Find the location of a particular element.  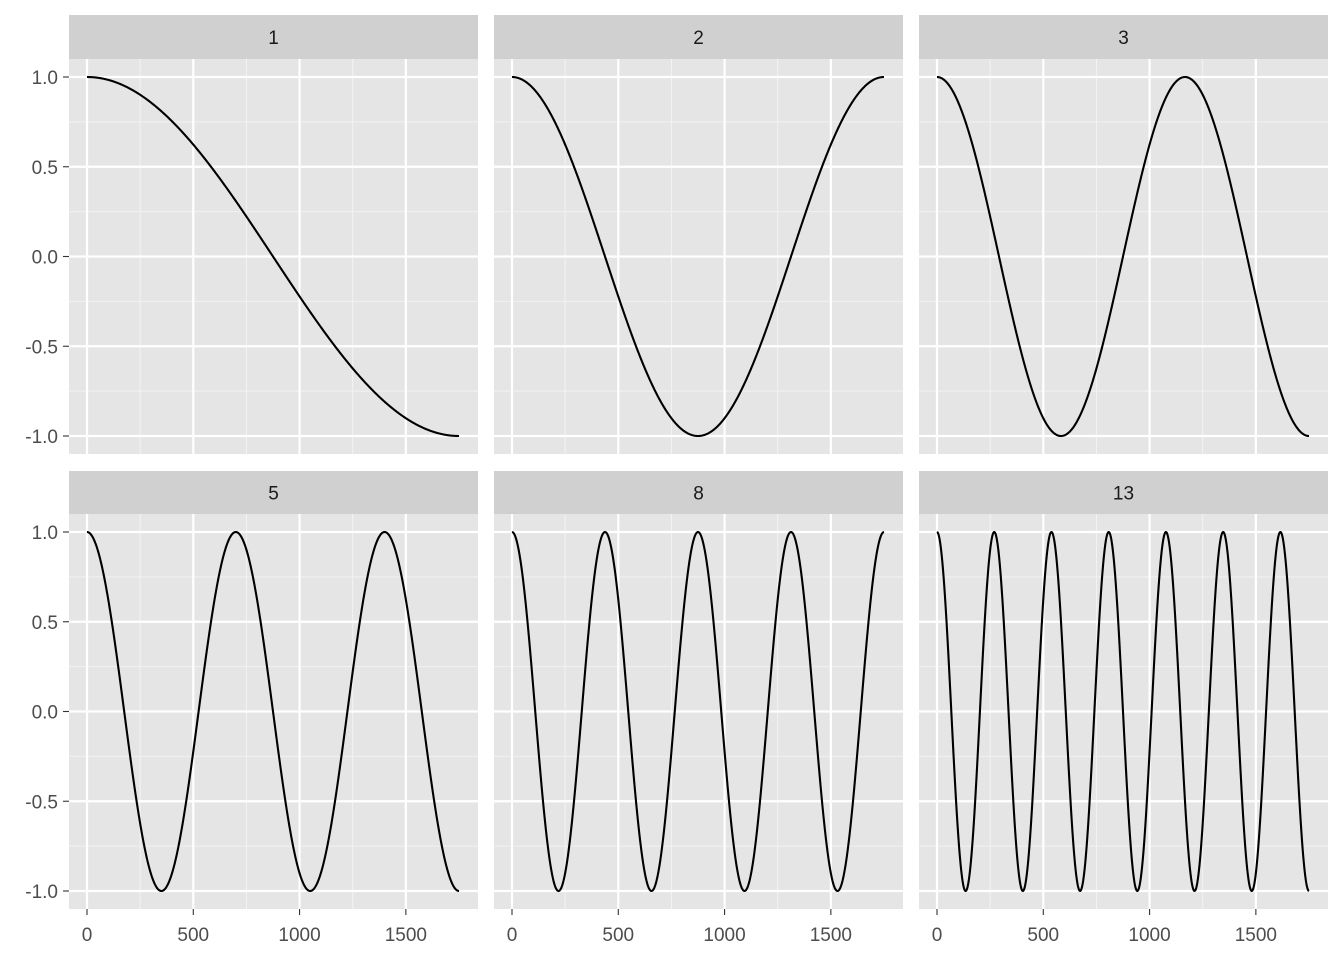

facet-panel-3: 3 is located at coordinates (1123, 234).